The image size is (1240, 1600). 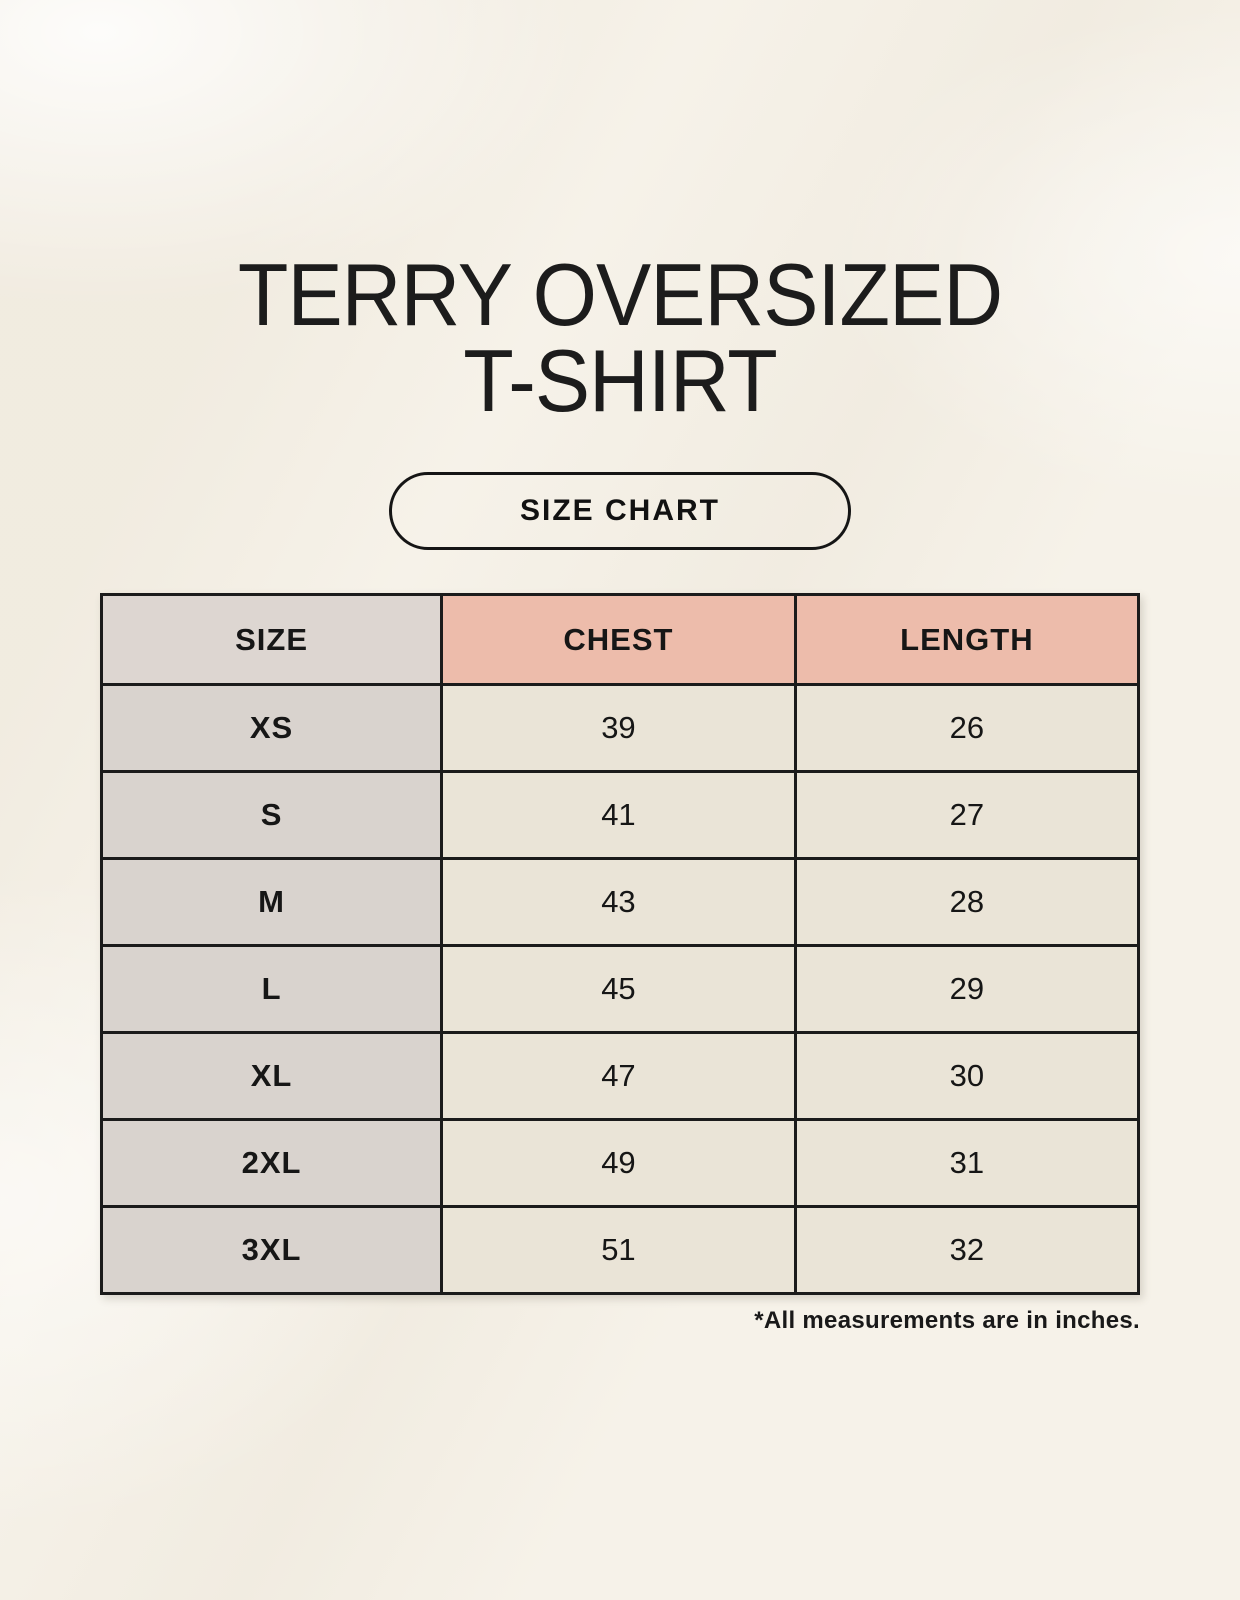 What do you see at coordinates (271, 989) in the screenshot?
I see `size-cell: L` at bounding box center [271, 989].